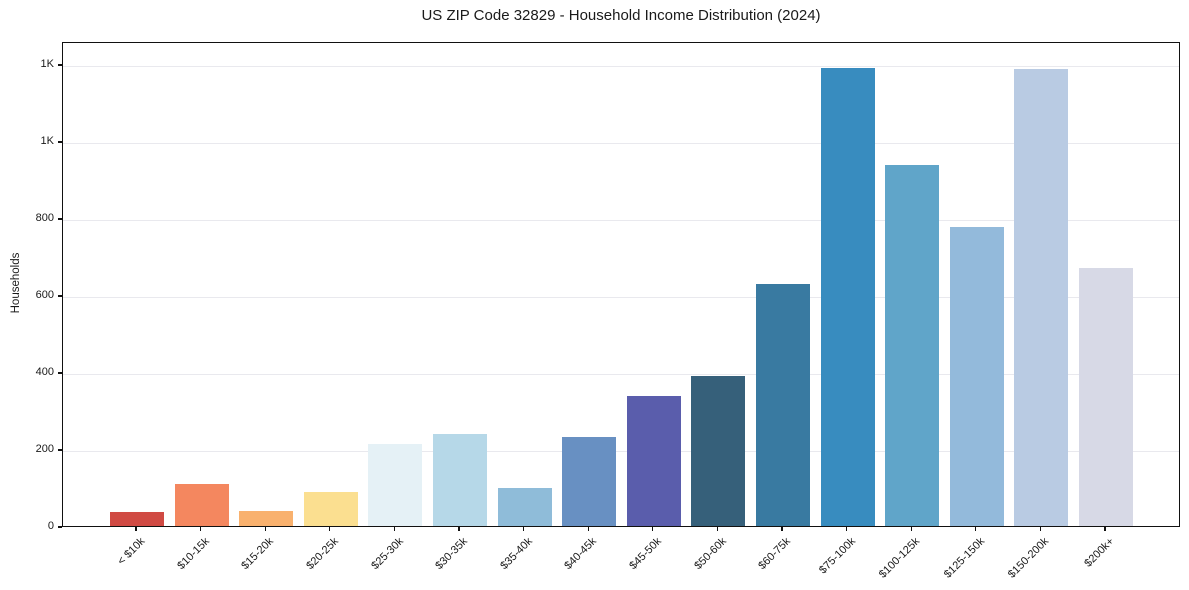 The width and height of the screenshot is (1189, 590). I want to click on x-tick-label-text: $20-25k, so click(322, 554).